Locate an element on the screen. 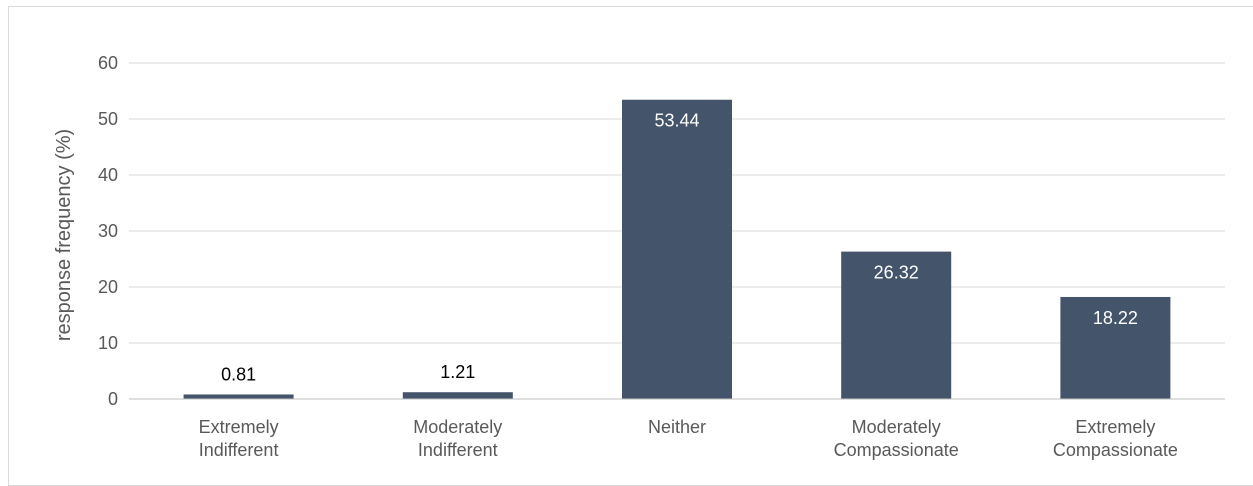 Image resolution: width=1253 pixels, height=486 pixels. data-label: 26.32 is located at coordinates (896, 273).